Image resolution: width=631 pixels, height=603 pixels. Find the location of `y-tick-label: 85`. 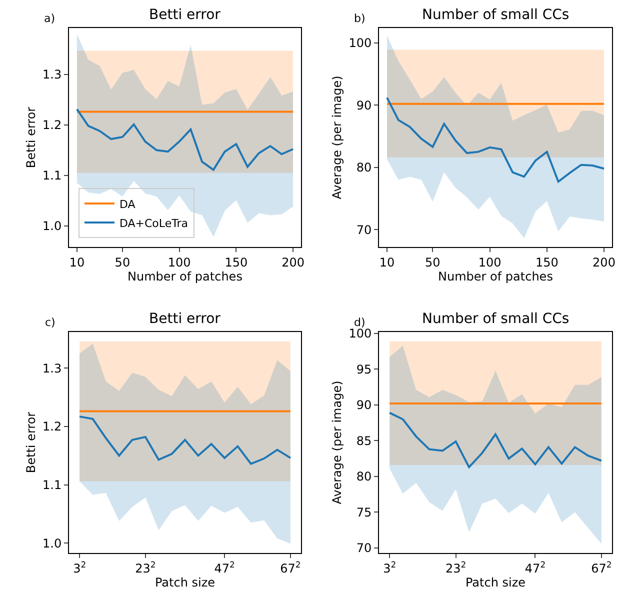

y-tick-label: 85 is located at coordinates (364, 441).